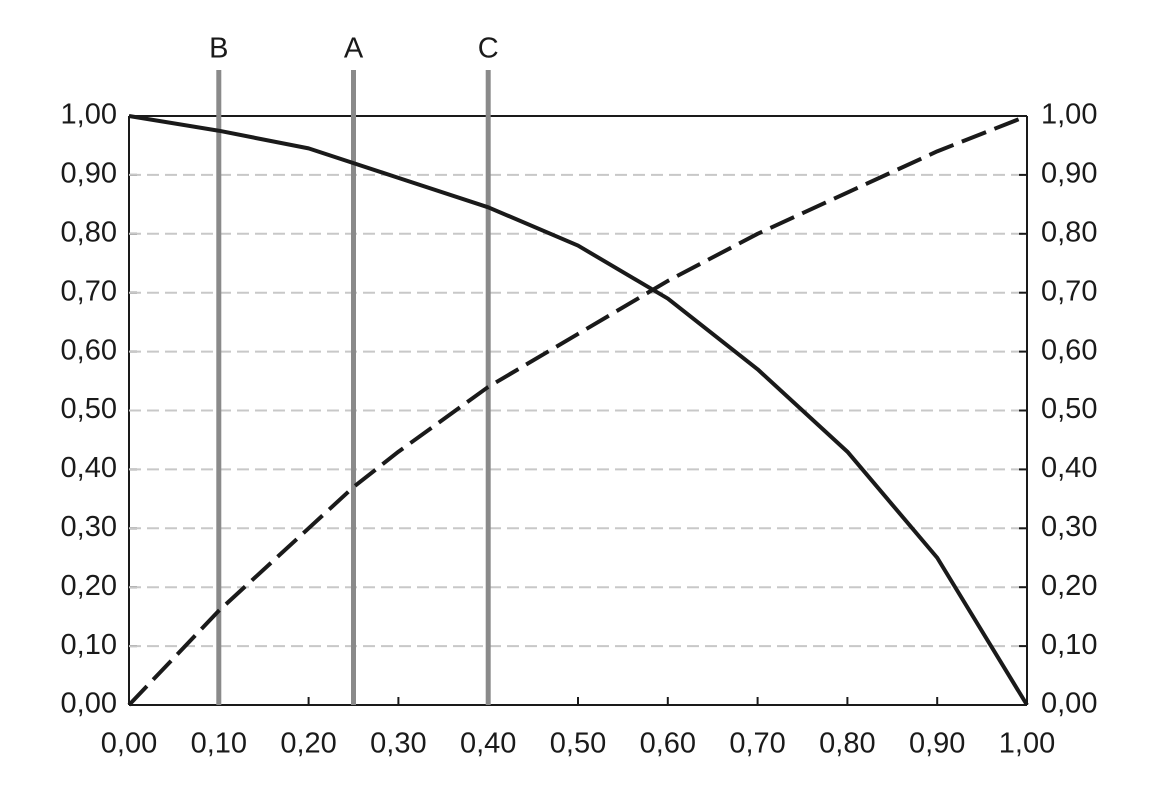  I want to click on y-tick-label: 1,00, so click(89, 115).